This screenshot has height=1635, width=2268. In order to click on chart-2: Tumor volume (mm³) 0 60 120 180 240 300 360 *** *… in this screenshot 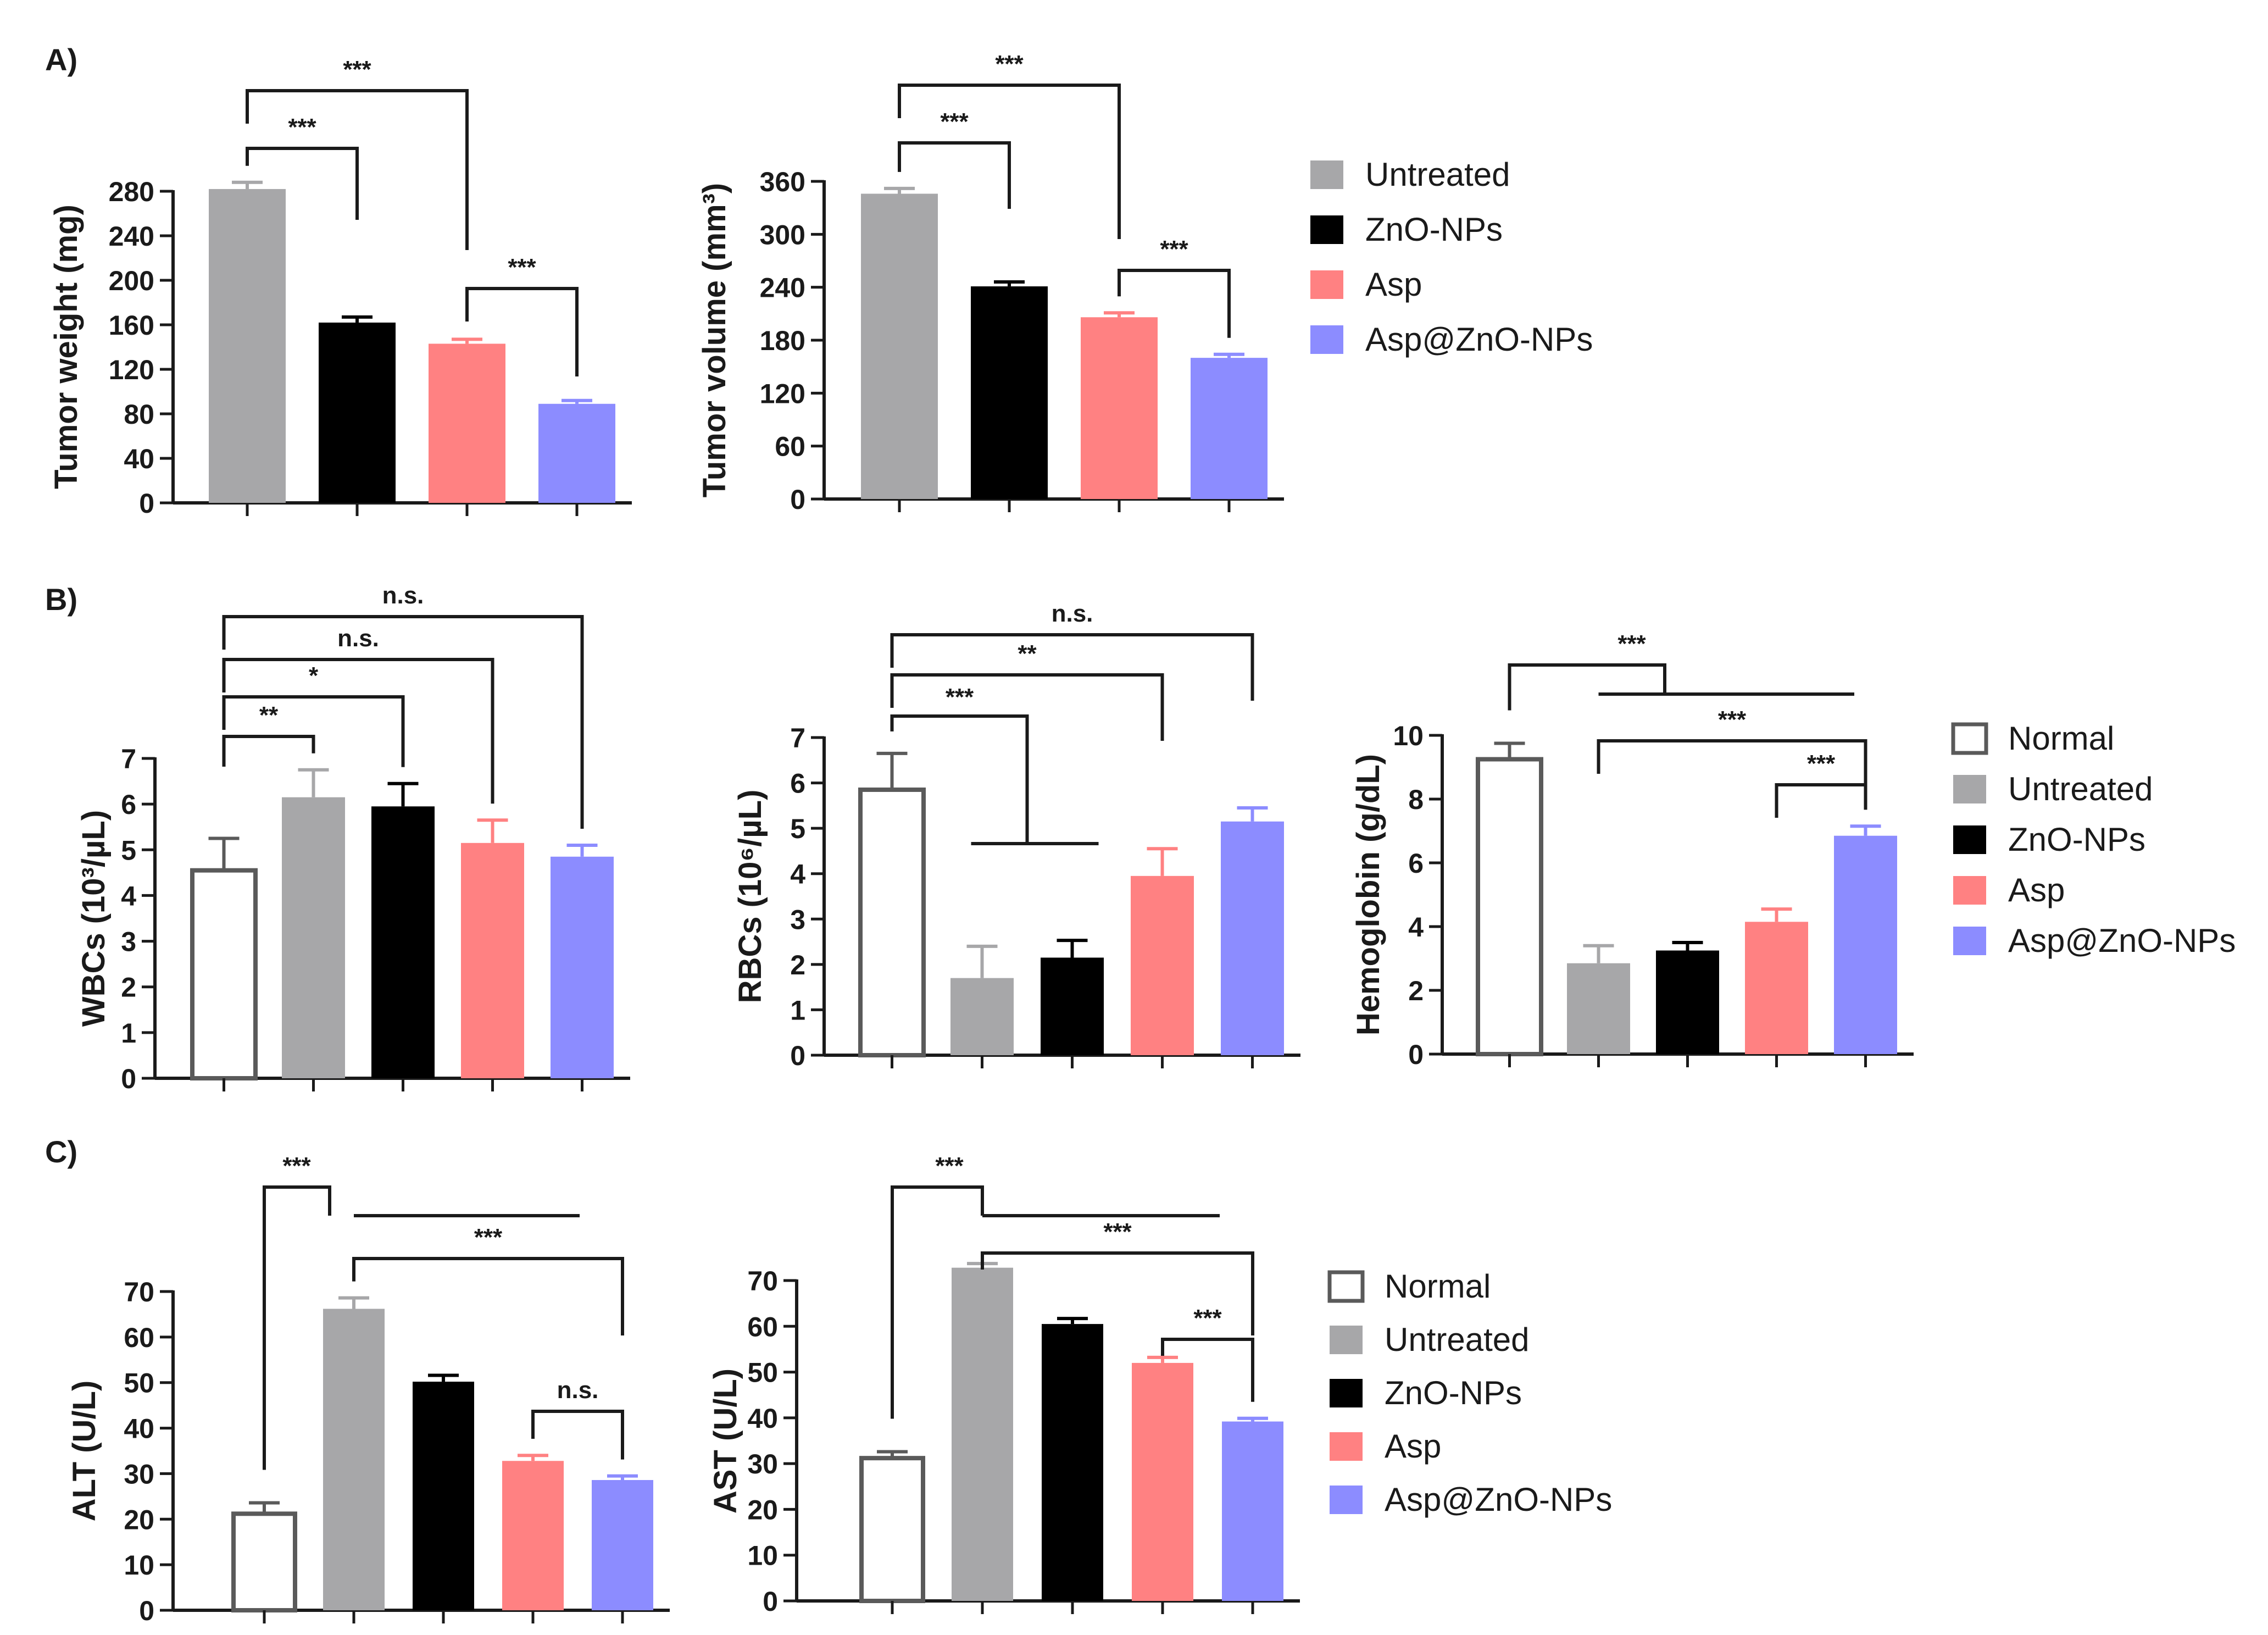, I will do `click(990, 283)`.